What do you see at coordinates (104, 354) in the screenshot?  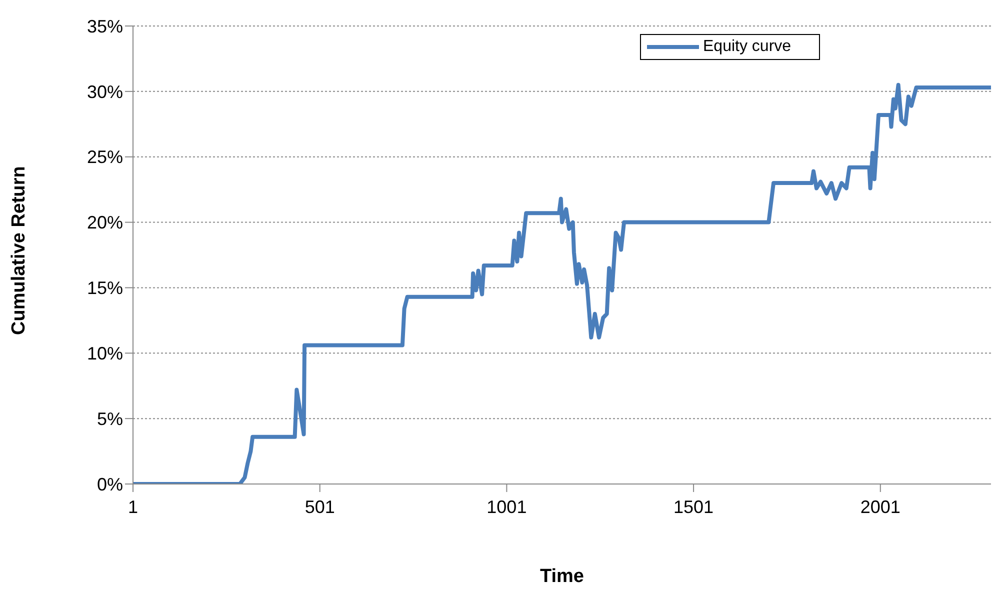 I see `y-tick-label: 10%` at bounding box center [104, 354].